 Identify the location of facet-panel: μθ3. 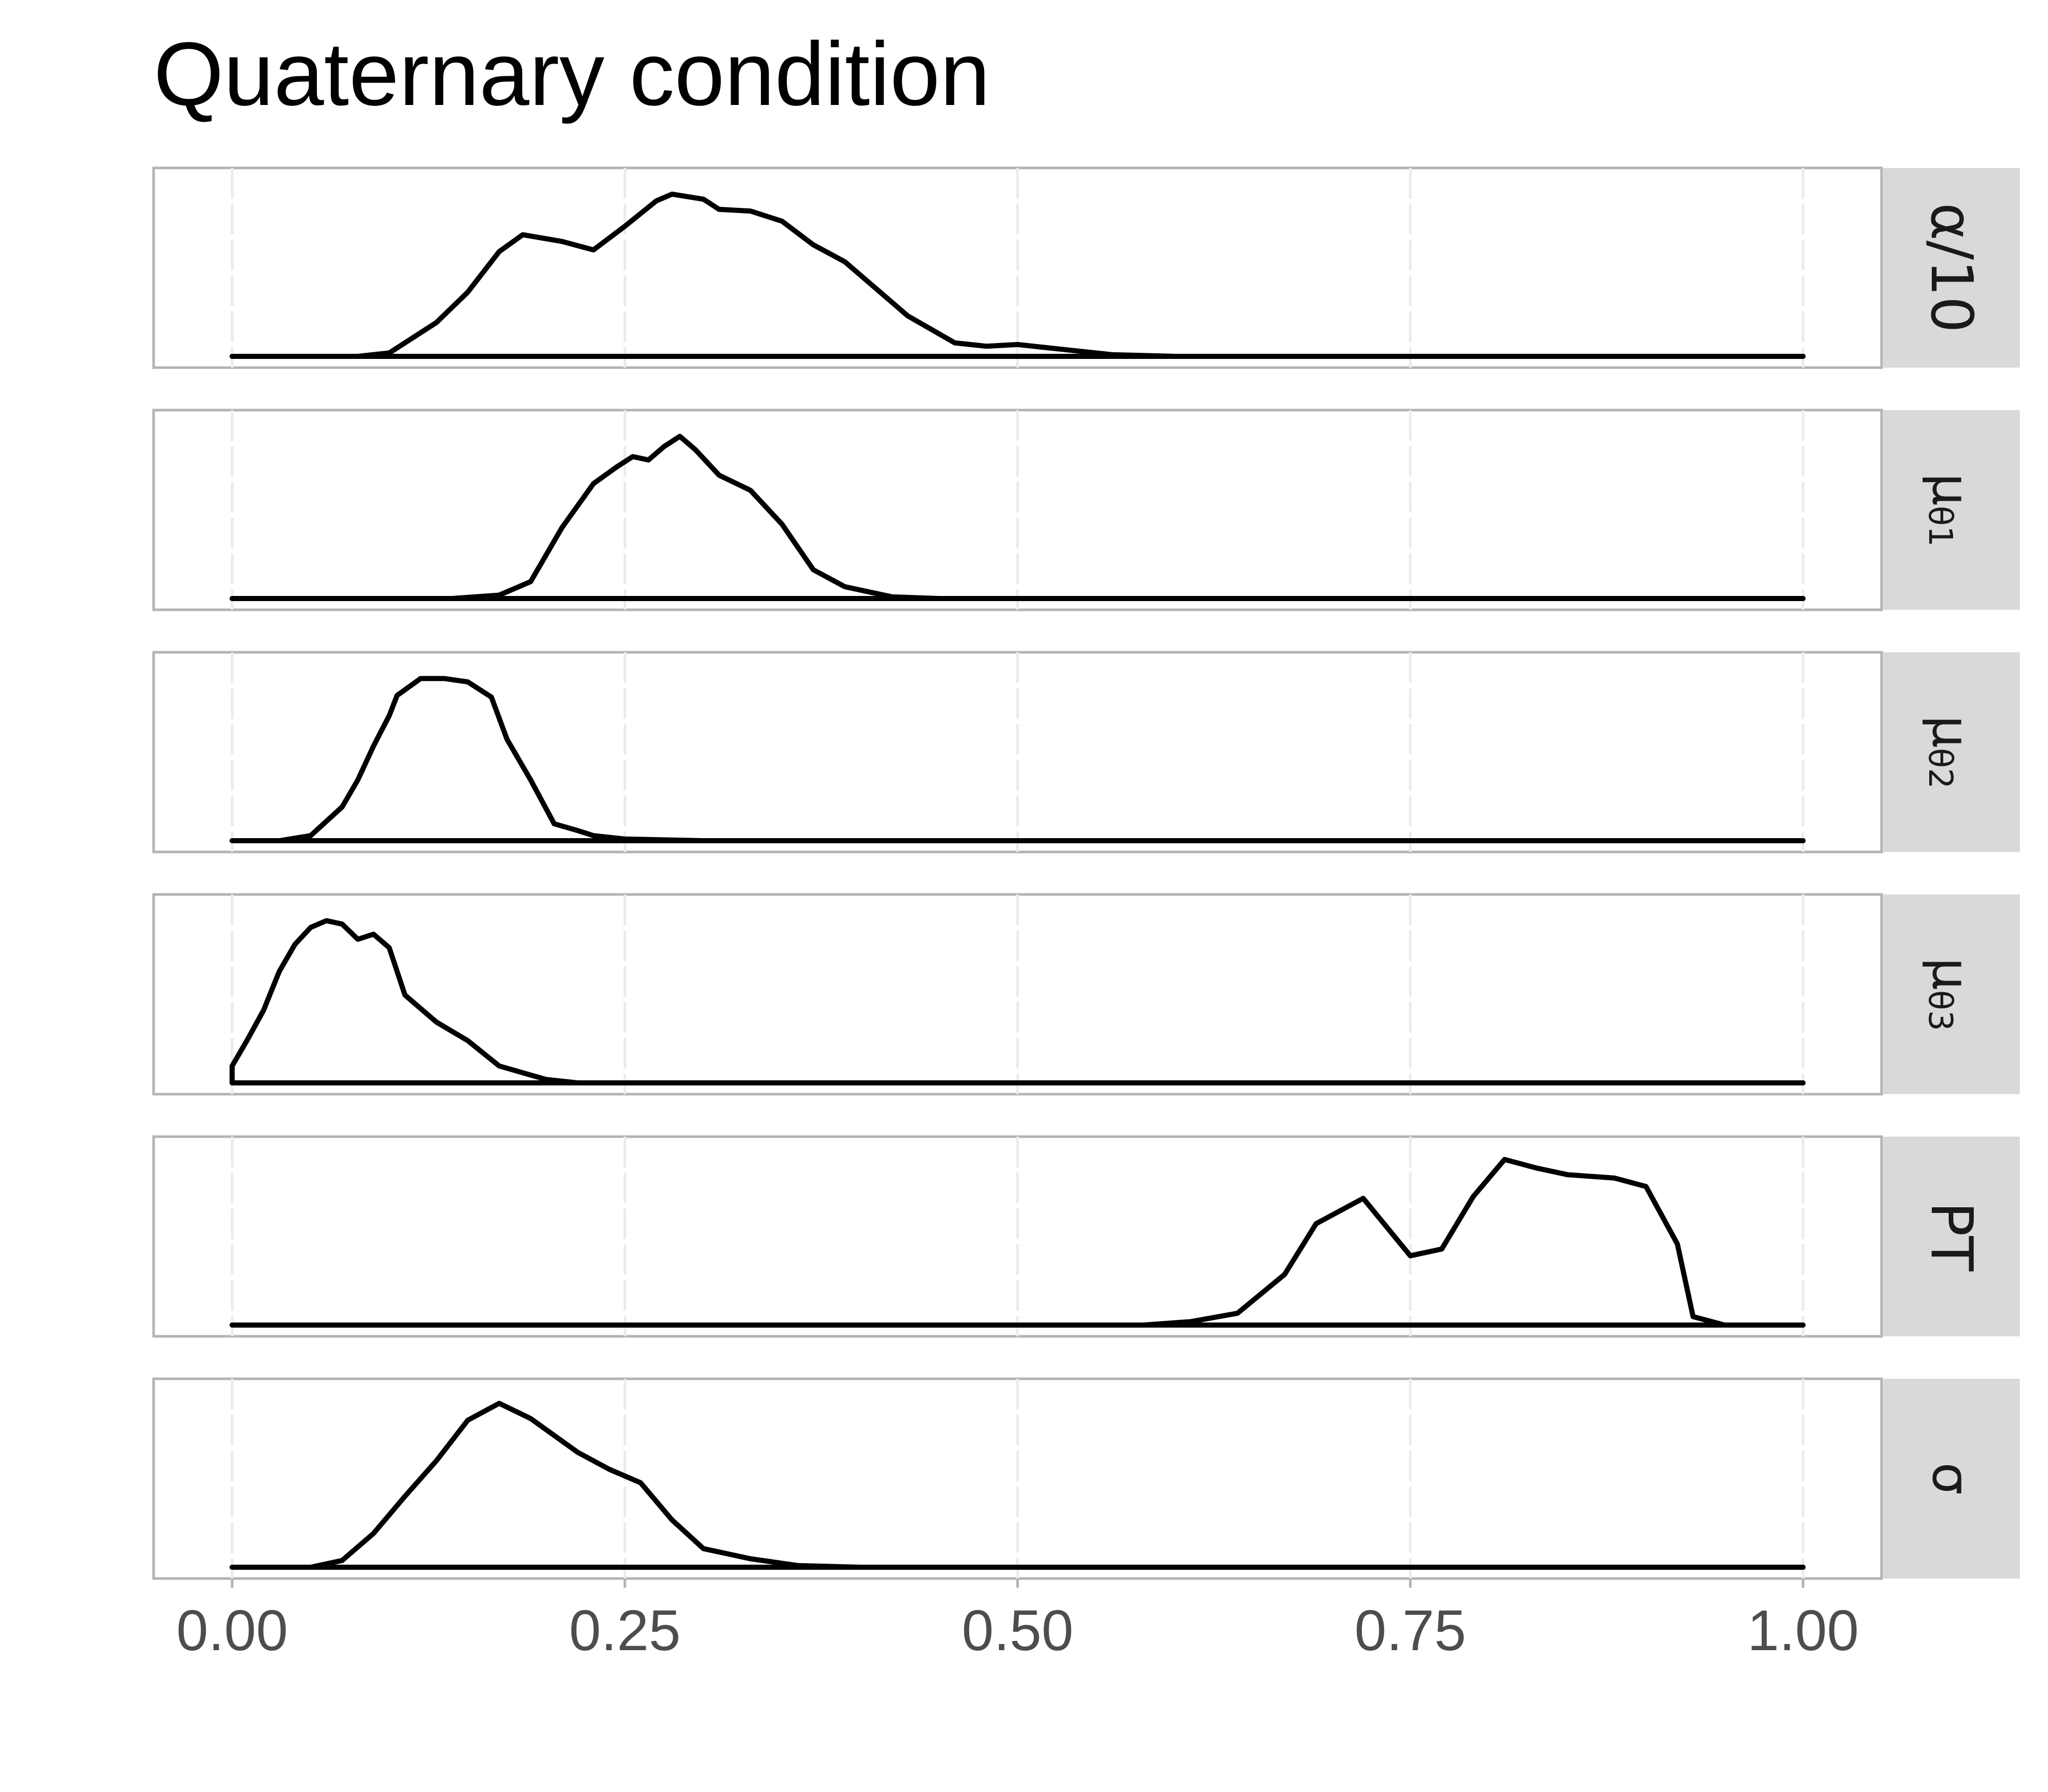
(1086, 994).